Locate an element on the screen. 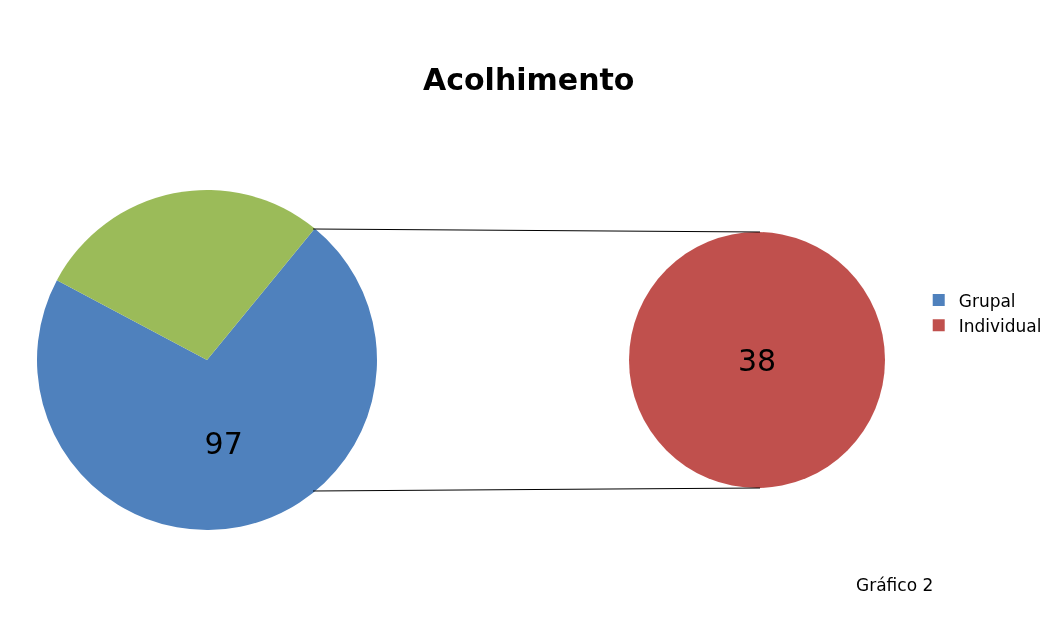 This screenshot has height=626, width=1056. text: Gráfico 2 is located at coordinates (895, 585).